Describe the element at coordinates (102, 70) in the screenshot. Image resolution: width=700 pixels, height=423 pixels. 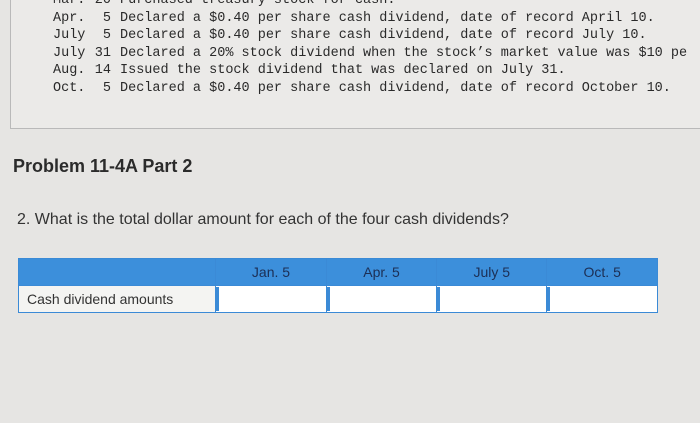
I see `transaction-day: 14` at that location.